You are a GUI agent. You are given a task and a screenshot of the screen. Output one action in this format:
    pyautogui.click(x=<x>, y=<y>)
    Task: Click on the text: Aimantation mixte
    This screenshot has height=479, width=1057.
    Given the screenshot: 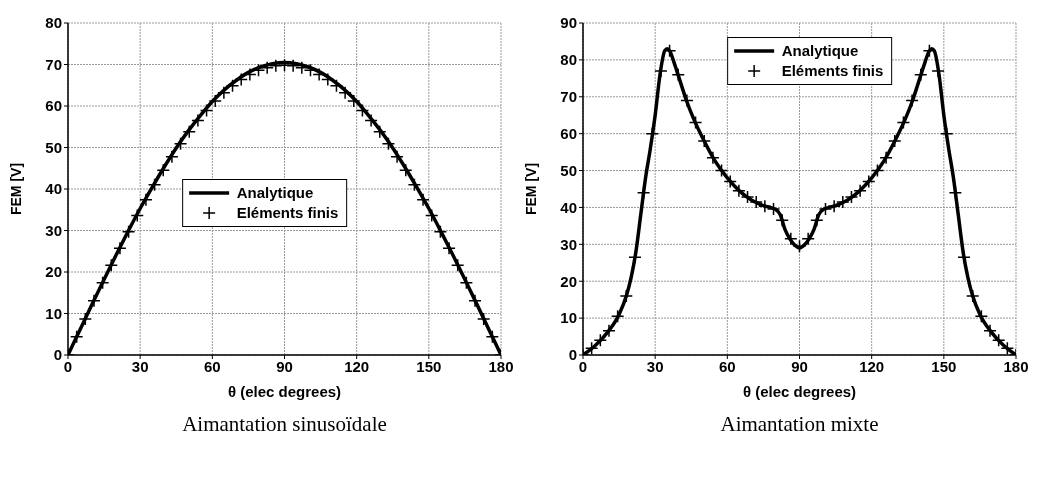 What is the action you would take?
    pyautogui.click(x=799, y=424)
    